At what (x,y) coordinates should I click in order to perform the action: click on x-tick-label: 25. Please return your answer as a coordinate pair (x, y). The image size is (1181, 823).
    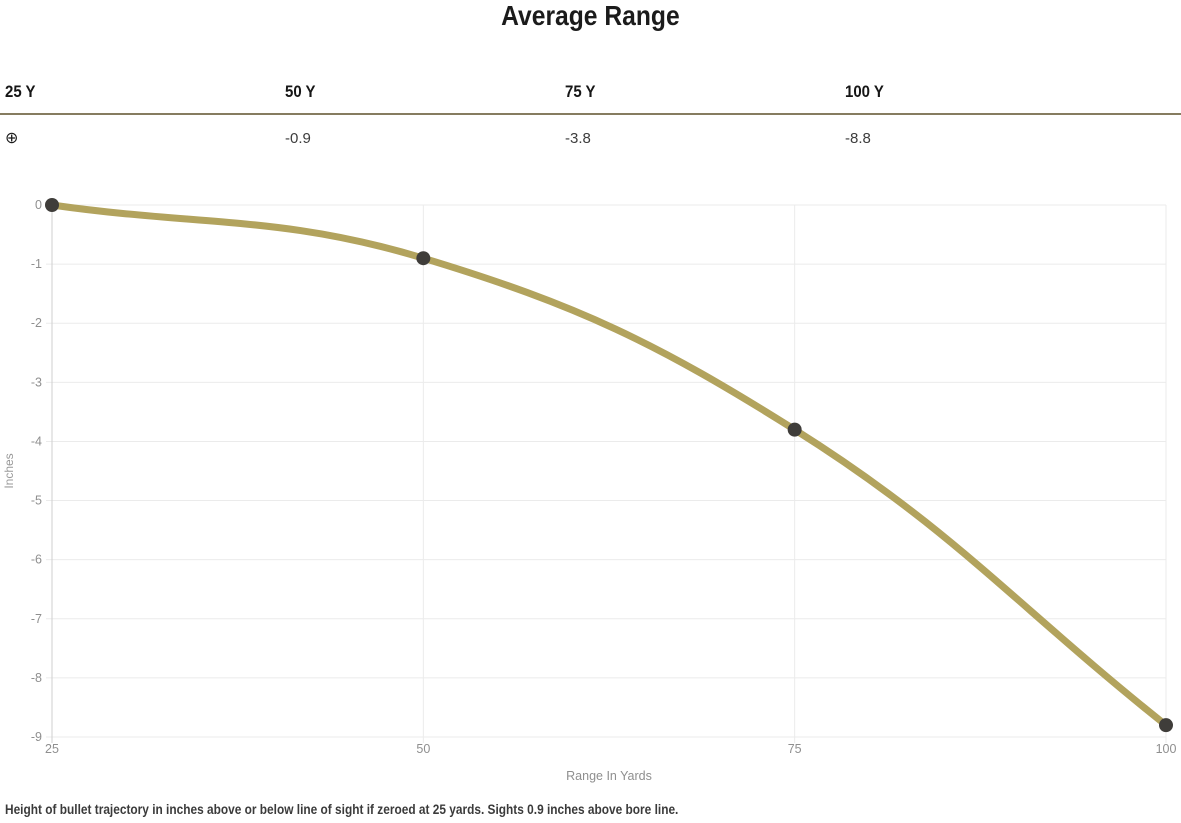
    Looking at the image, I should click on (52, 749).